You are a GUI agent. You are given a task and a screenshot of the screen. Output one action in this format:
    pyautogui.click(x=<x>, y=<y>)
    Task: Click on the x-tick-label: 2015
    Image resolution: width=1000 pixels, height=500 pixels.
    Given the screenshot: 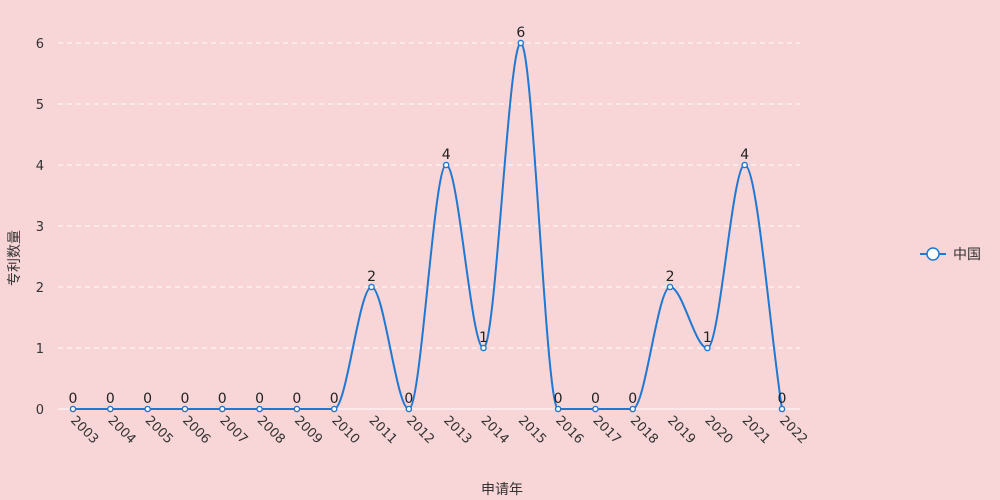 What is the action you would take?
    pyautogui.click(x=532, y=430)
    